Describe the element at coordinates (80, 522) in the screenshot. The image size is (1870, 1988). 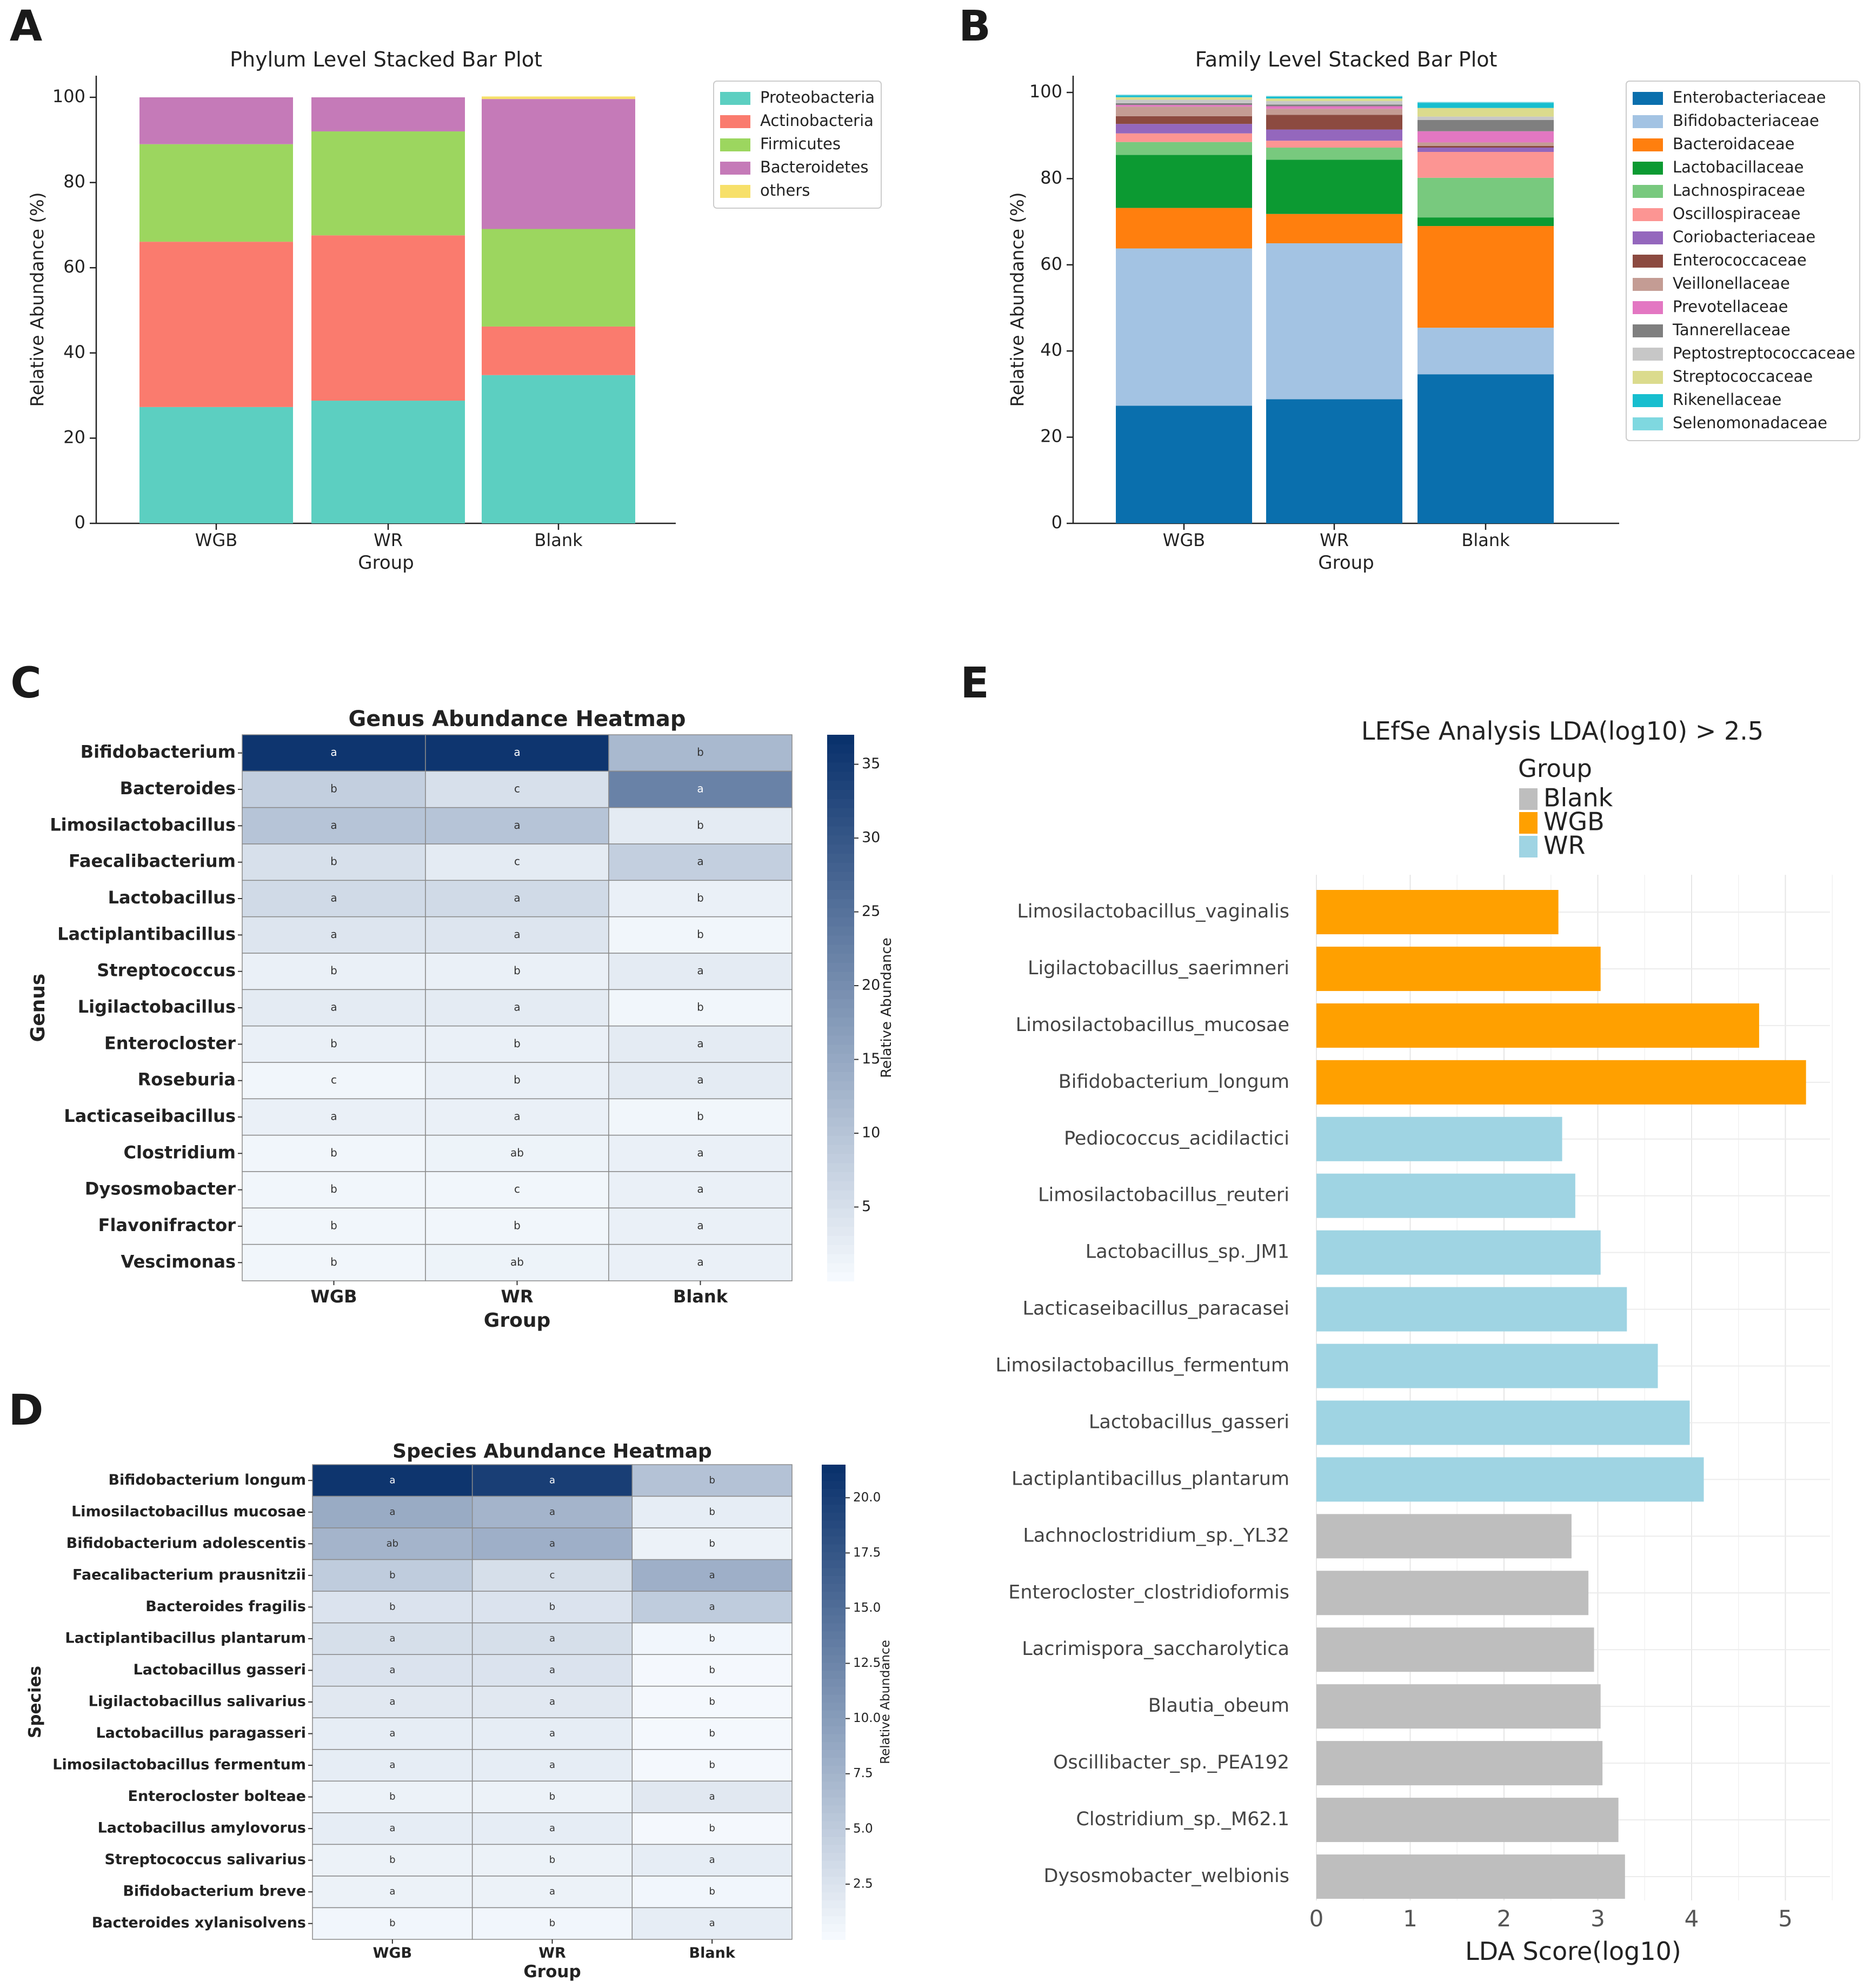
I see `y-tick-label: 0` at that location.